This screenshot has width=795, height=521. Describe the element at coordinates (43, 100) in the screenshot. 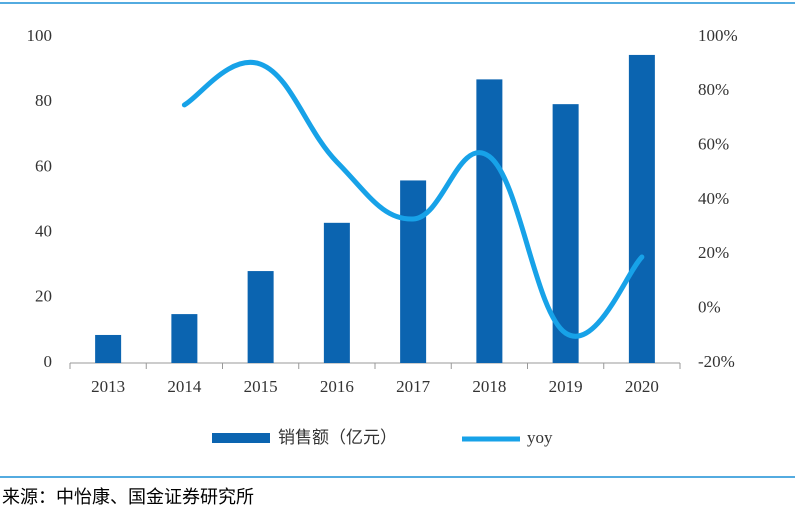

I see `y-tick-label: 80` at that location.